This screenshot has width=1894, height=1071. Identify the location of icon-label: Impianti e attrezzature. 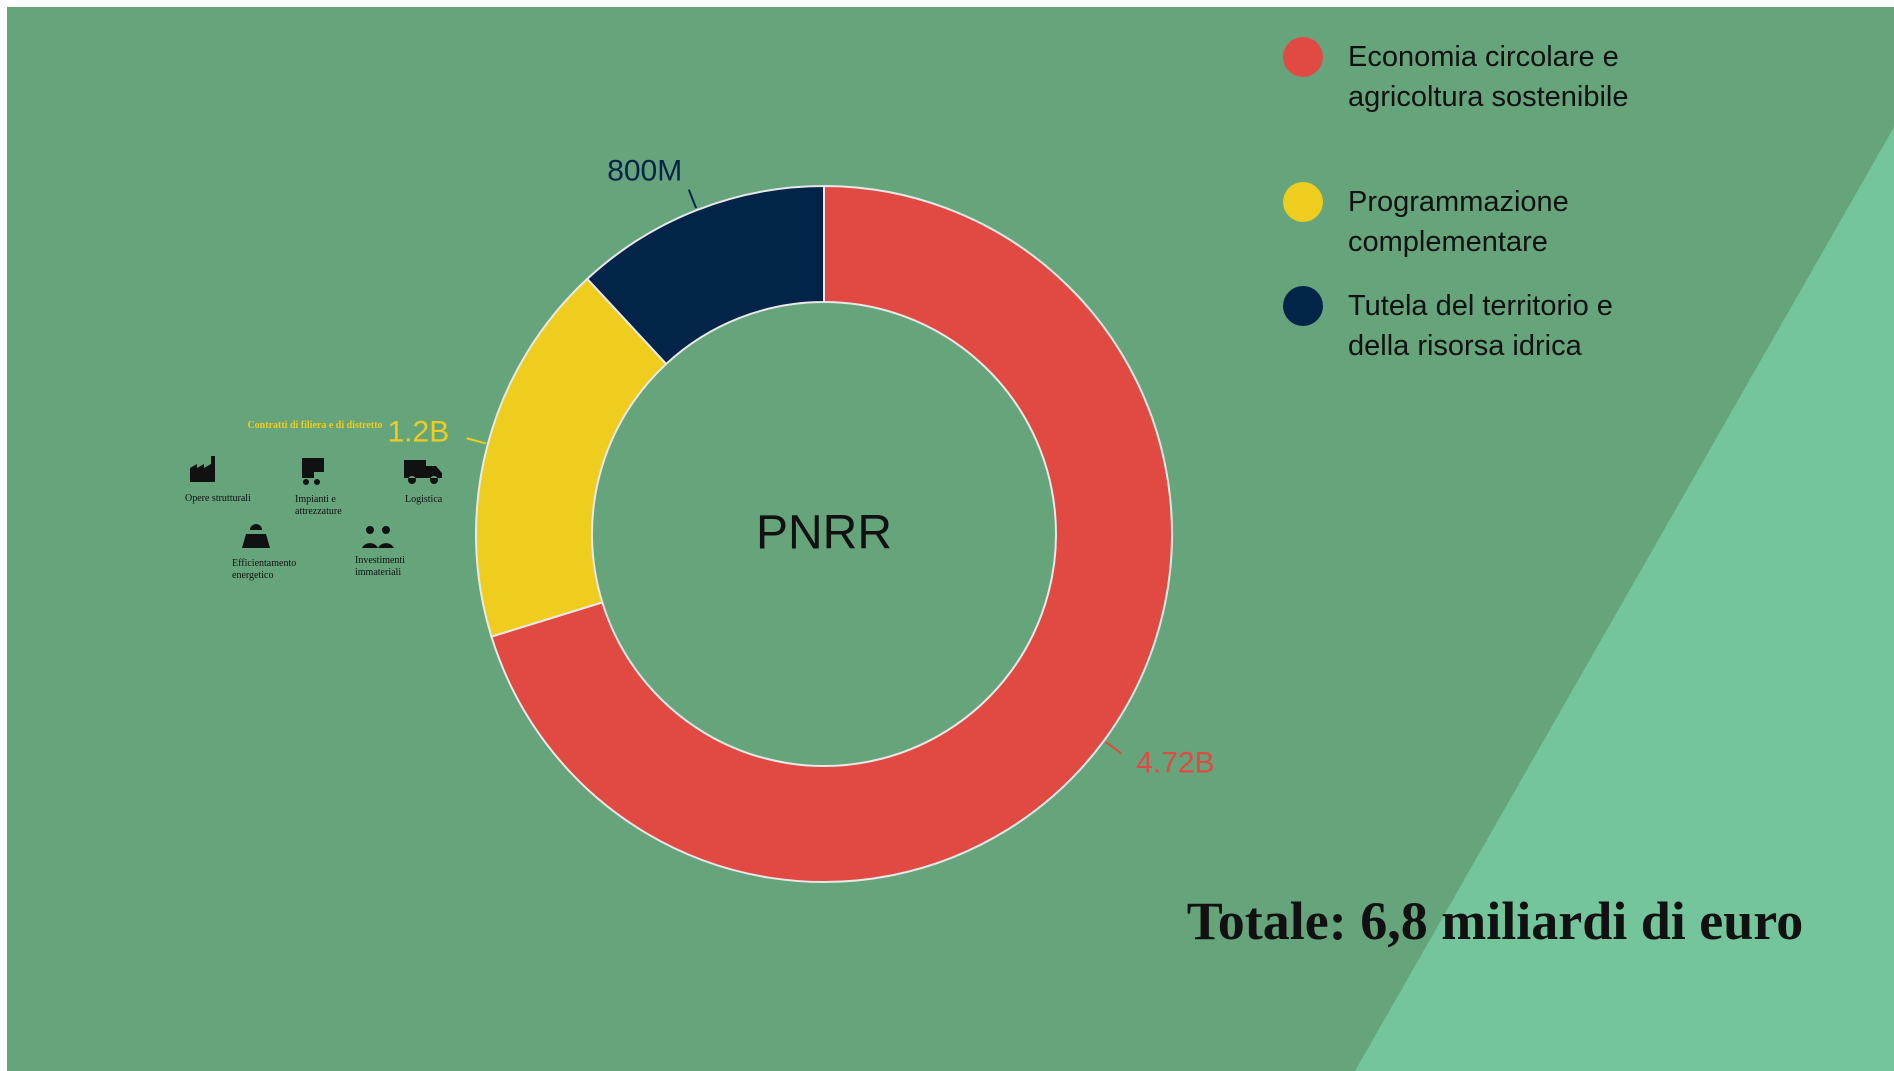
(318, 505).